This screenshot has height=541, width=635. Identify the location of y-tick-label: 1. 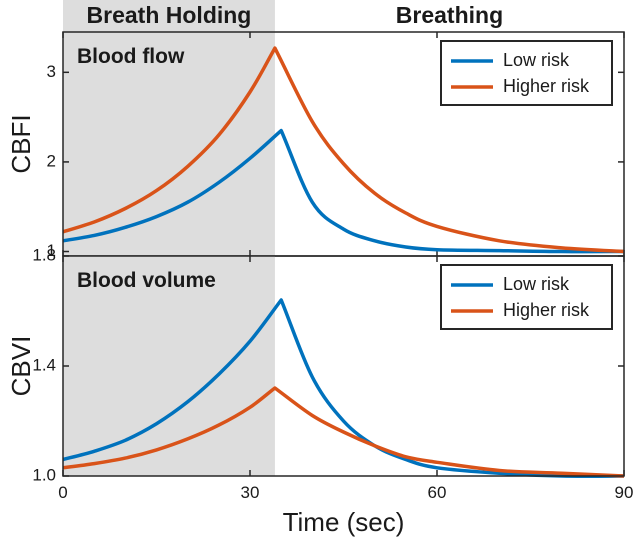
(51, 250).